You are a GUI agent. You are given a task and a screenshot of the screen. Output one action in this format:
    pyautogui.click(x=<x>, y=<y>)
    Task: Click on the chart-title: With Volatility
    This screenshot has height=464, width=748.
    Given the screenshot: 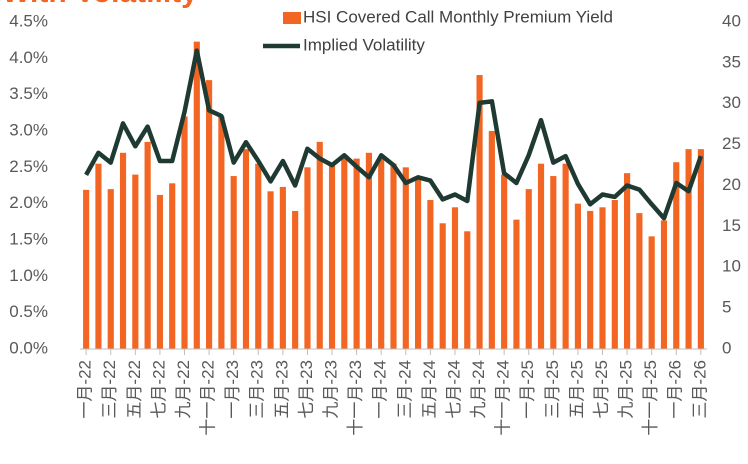 What is the action you would take?
    pyautogui.click(x=100, y=4)
    